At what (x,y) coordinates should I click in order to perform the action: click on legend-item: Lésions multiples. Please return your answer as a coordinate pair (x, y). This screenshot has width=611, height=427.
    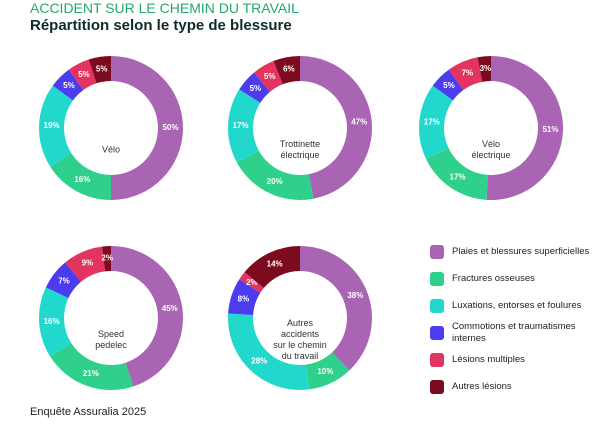
    Looking at the image, I should click on (517, 359).